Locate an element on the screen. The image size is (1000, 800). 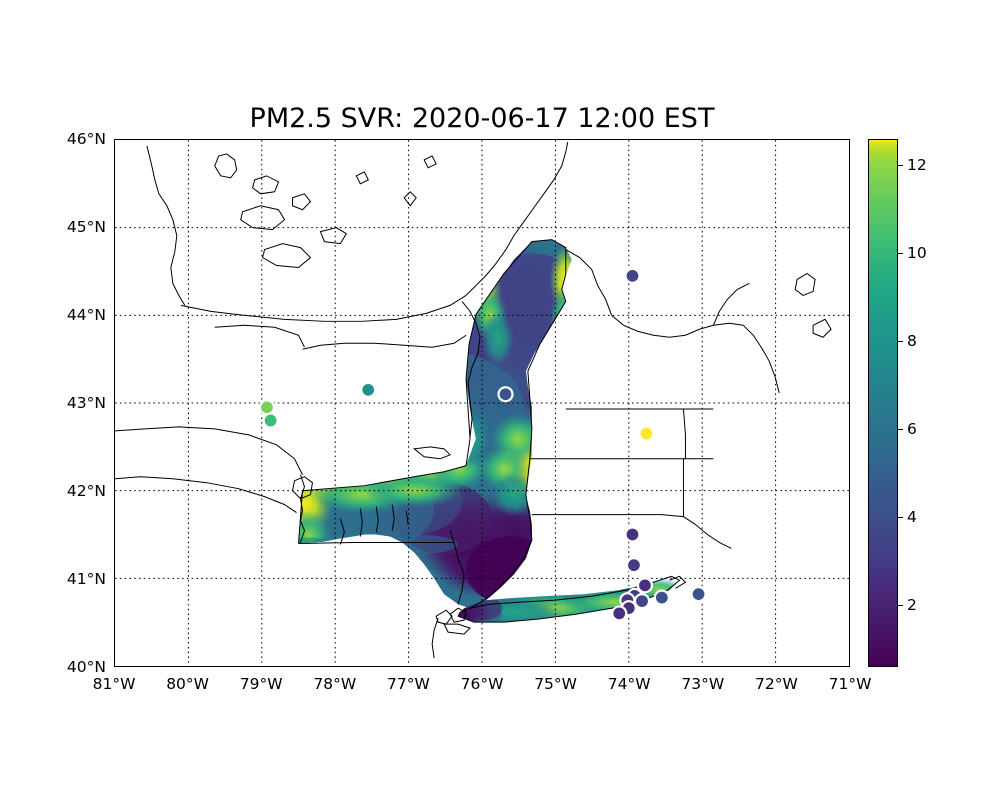
x-tick-label: 71°W is located at coordinates (850, 684).